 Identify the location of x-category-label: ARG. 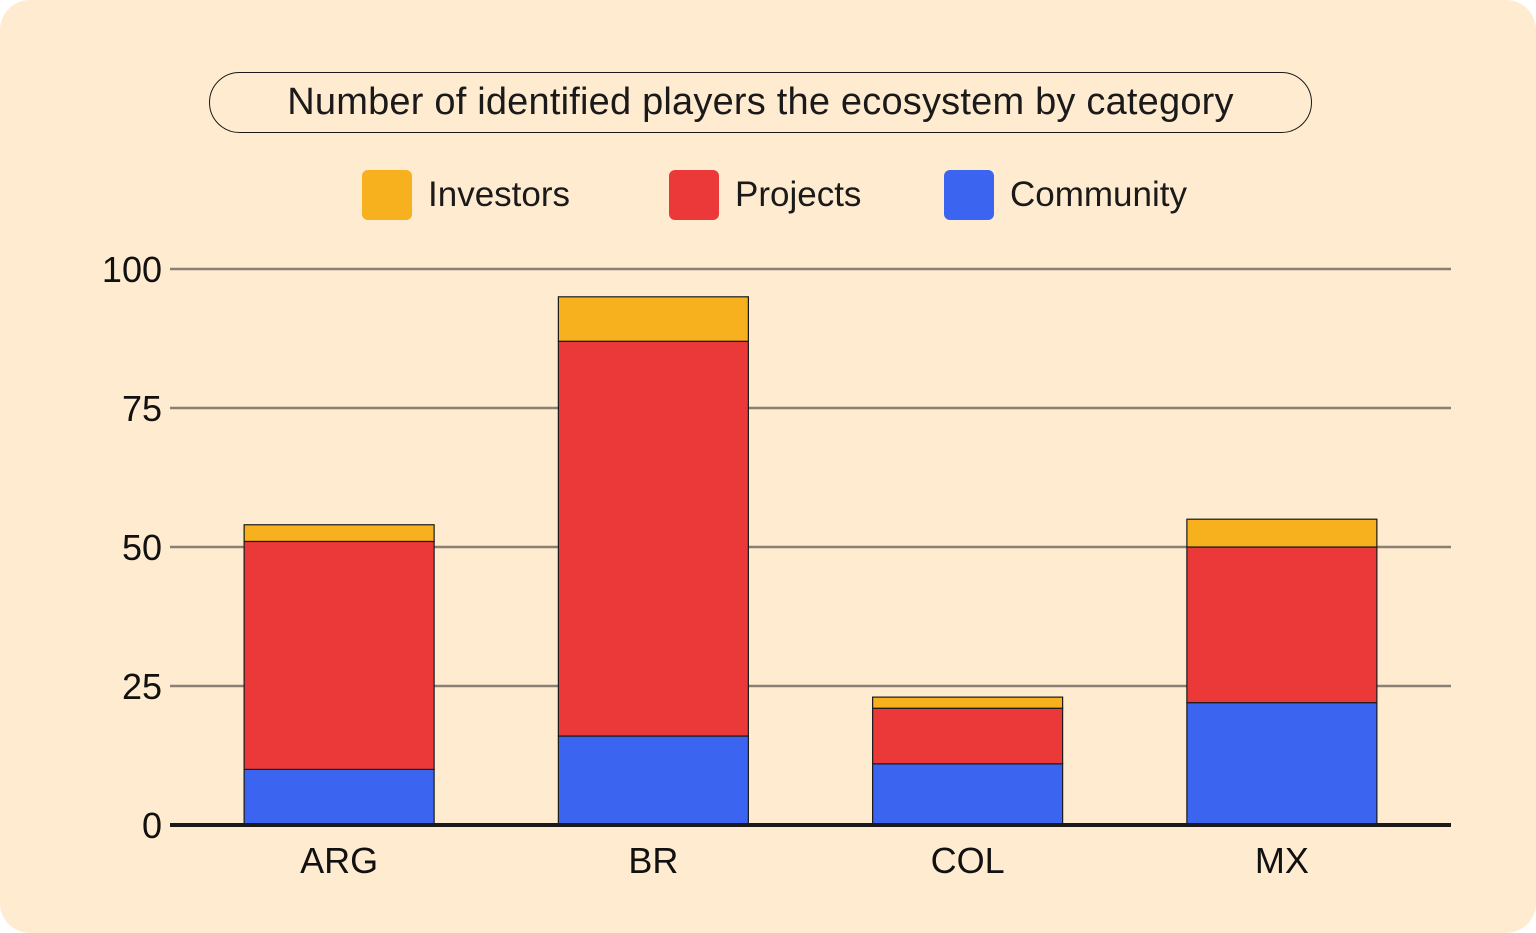
(339, 860).